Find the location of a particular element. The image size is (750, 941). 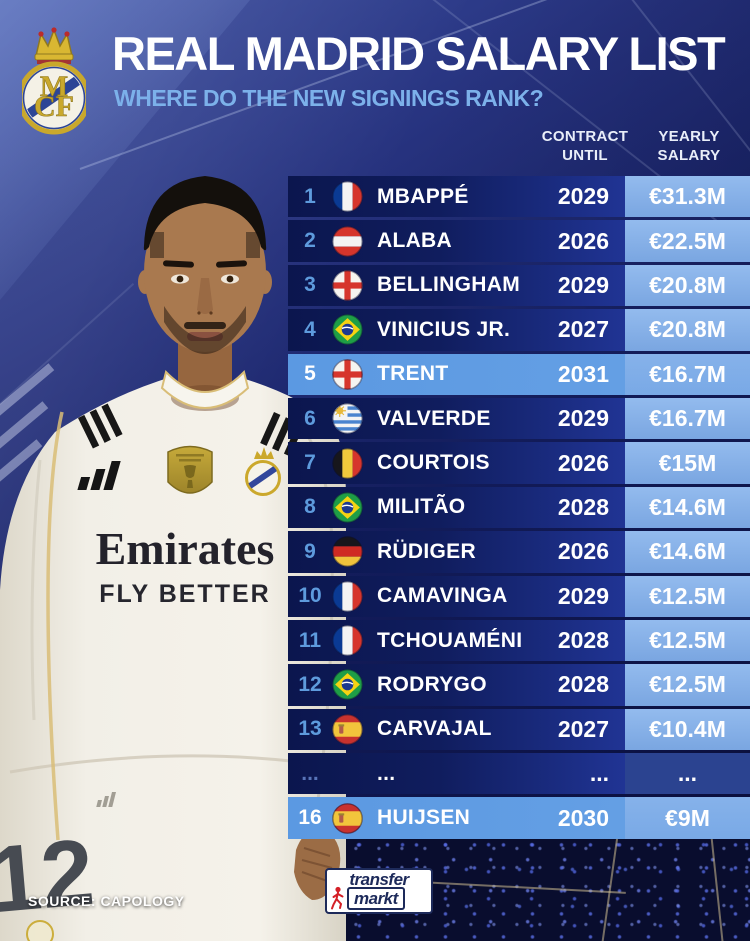

page-title: REAL MADRID SALARY LIST is located at coordinates (419, 53).